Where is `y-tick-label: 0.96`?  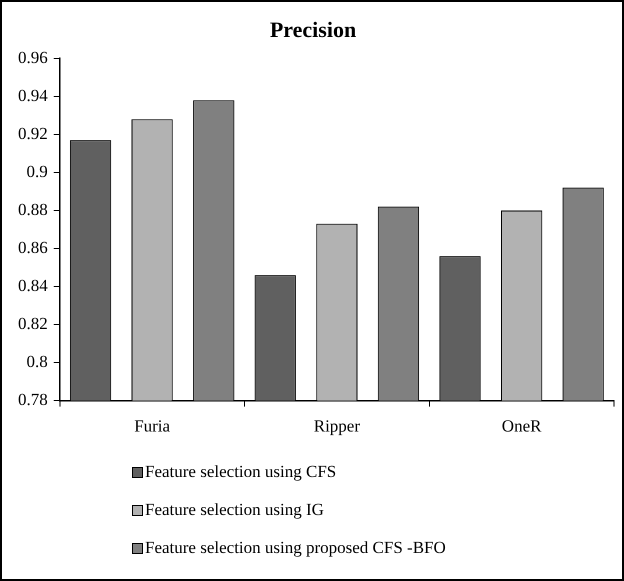 y-tick-label: 0.96 is located at coordinates (33, 57).